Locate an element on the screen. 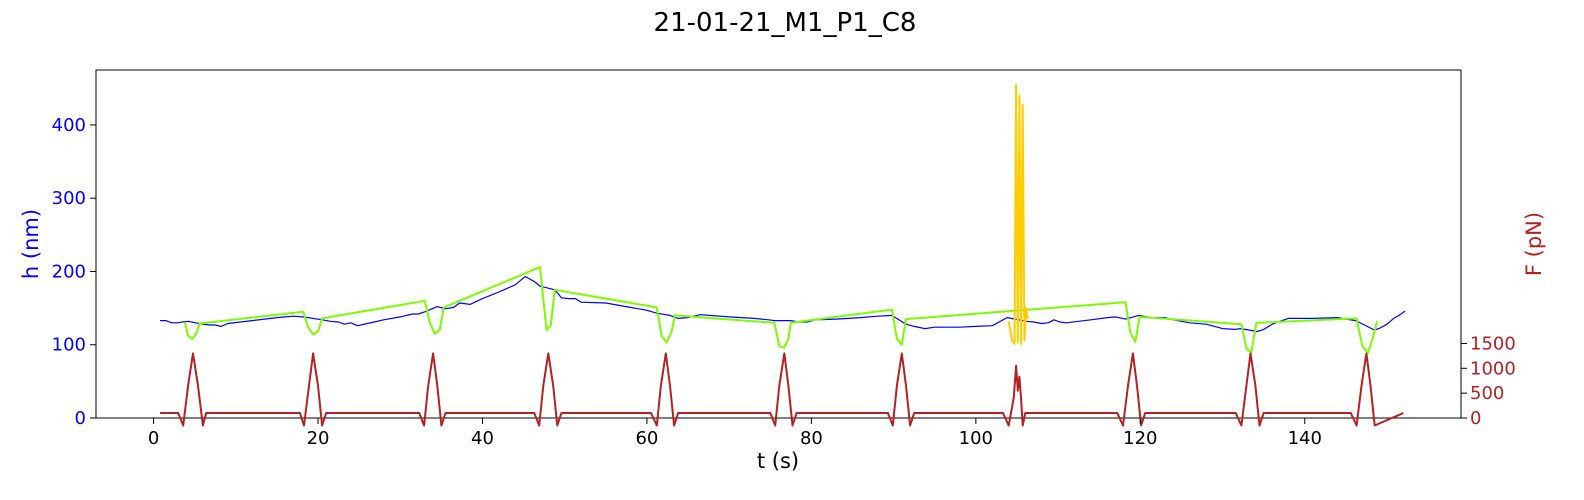 The width and height of the screenshot is (1584, 500). left-y-tick-label: 100 is located at coordinates (69, 345).